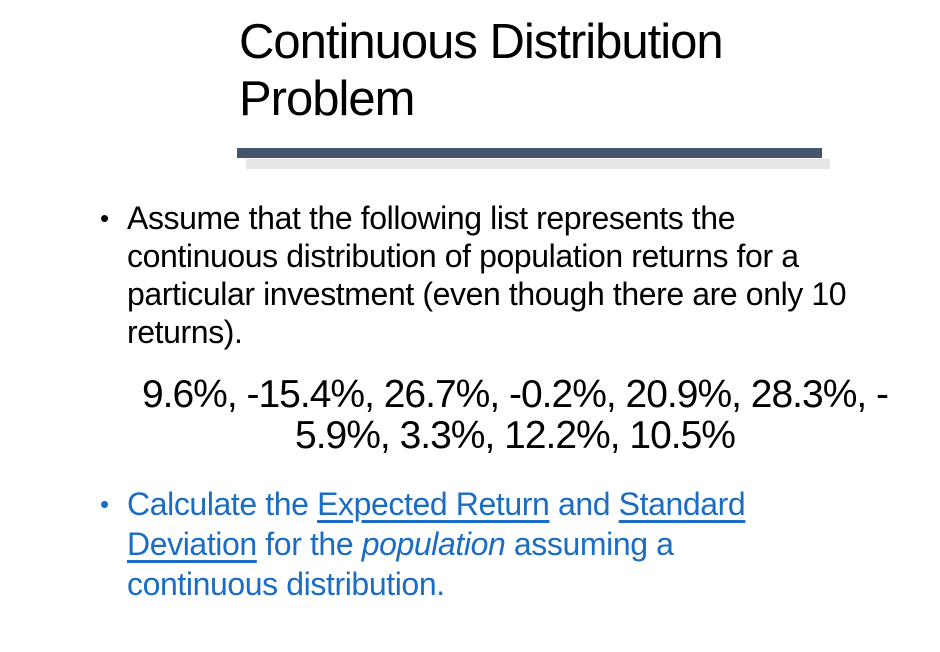  Describe the element at coordinates (433, 544) in the screenshot. I see `text-segment: population` at that location.